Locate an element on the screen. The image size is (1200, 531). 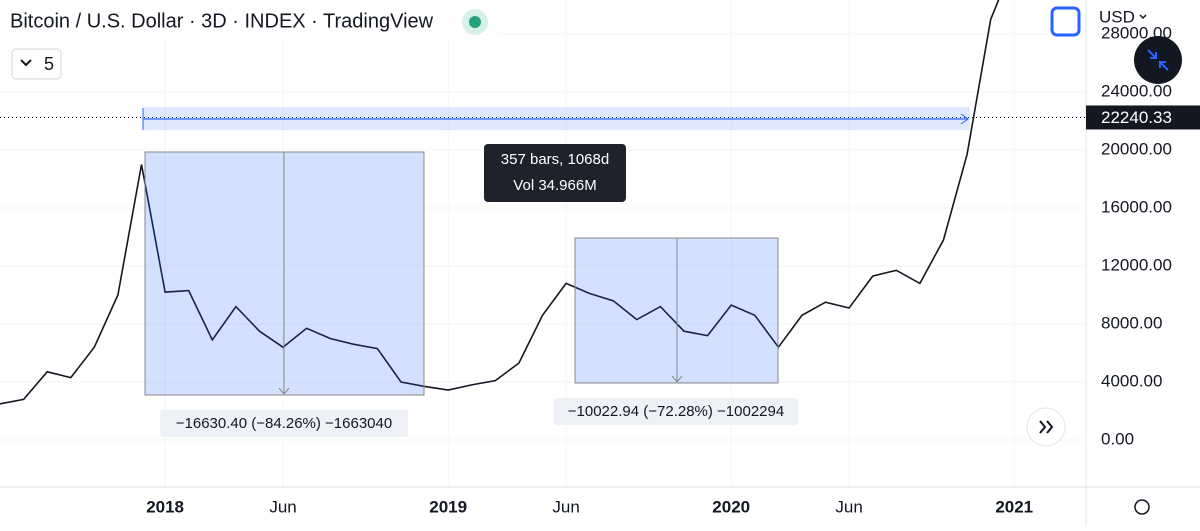
measure-label: −16630.40 (−84.26%) −1663040 is located at coordinates (284, 423).